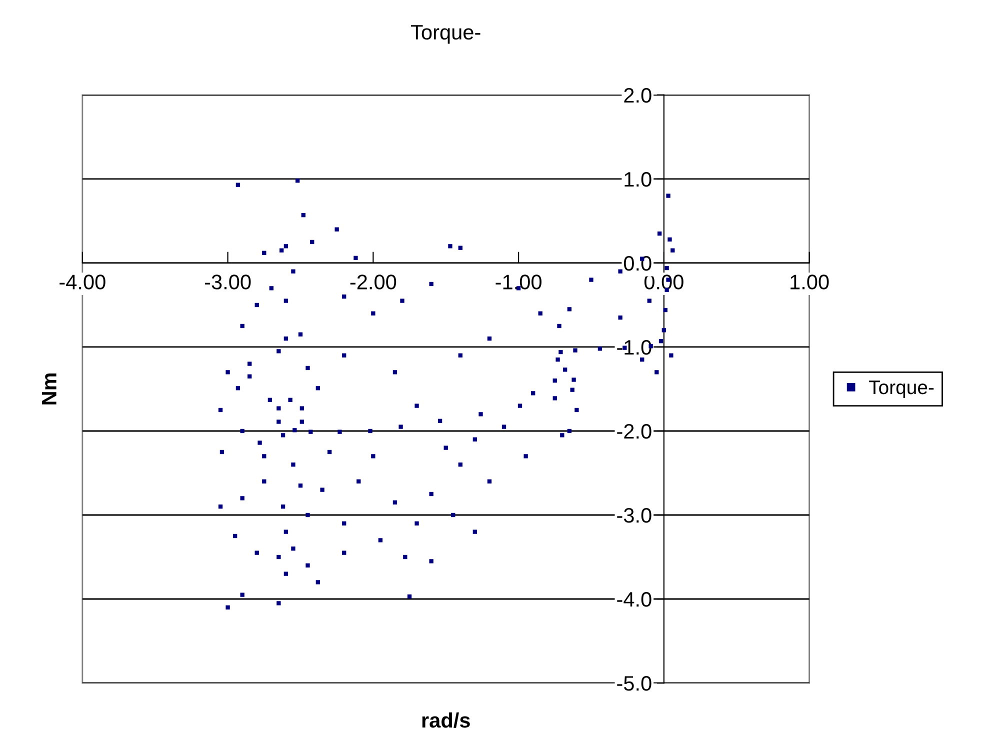 The width and height of the screenshot is (993, 742). Describe the element at coordinates (519, 282) in the screenshot. I see `x-tick-label: -1.00` at that location.